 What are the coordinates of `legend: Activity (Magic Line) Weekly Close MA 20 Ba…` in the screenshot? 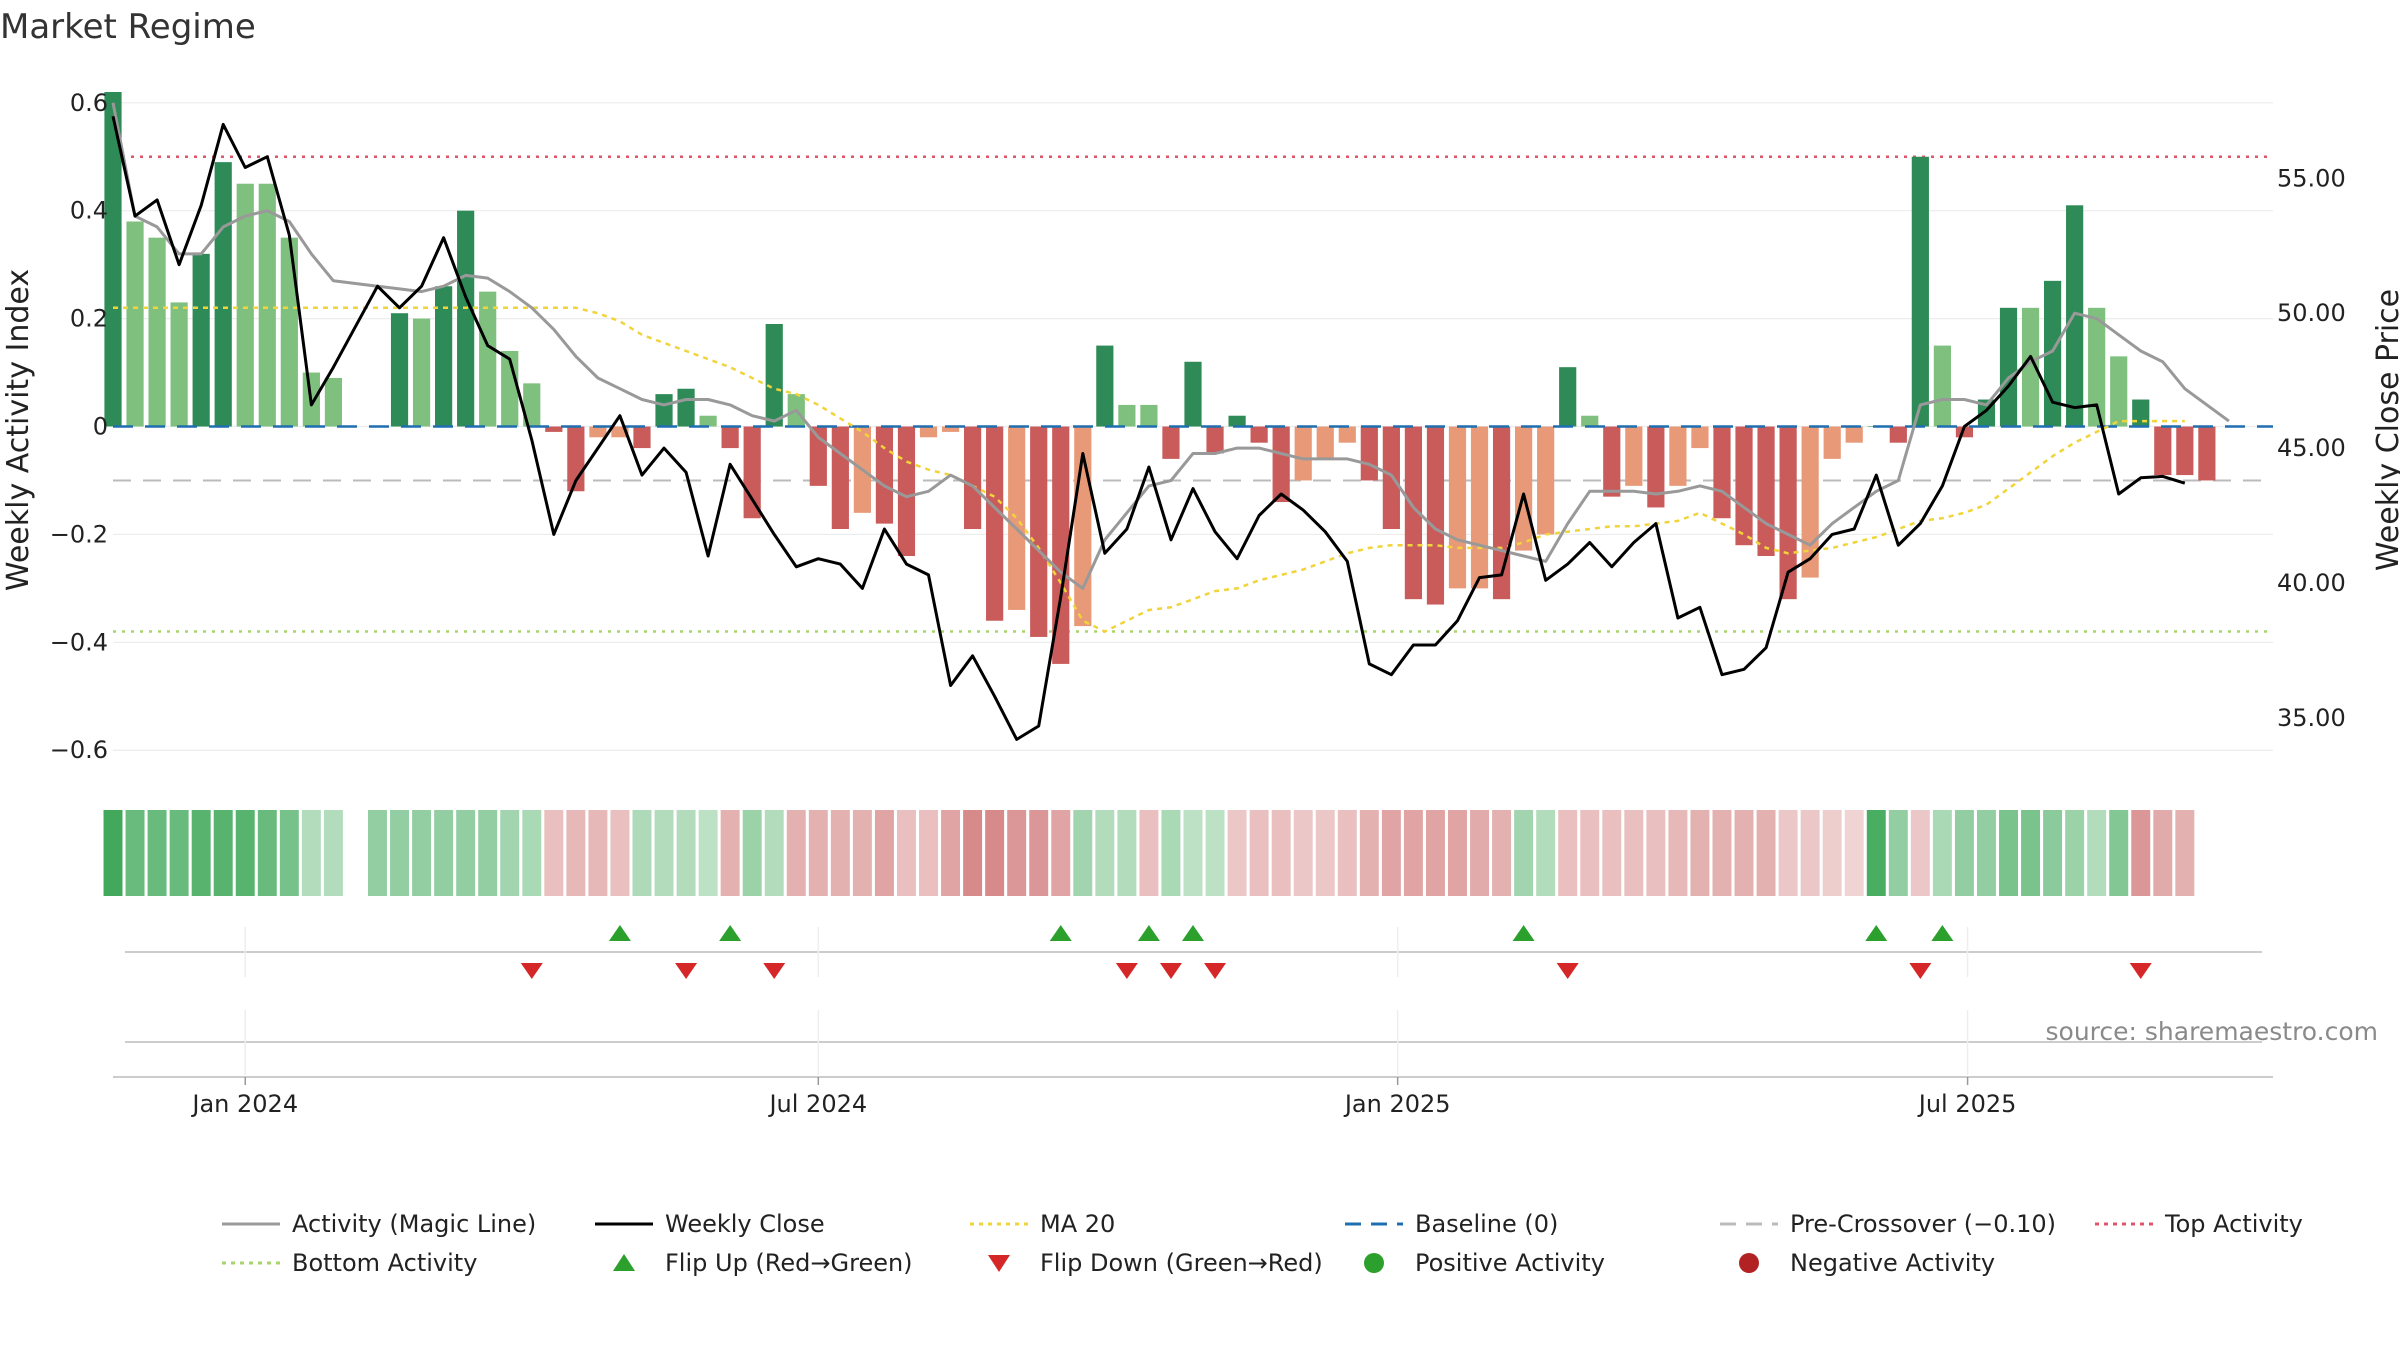 It's located at (1262, 1243).